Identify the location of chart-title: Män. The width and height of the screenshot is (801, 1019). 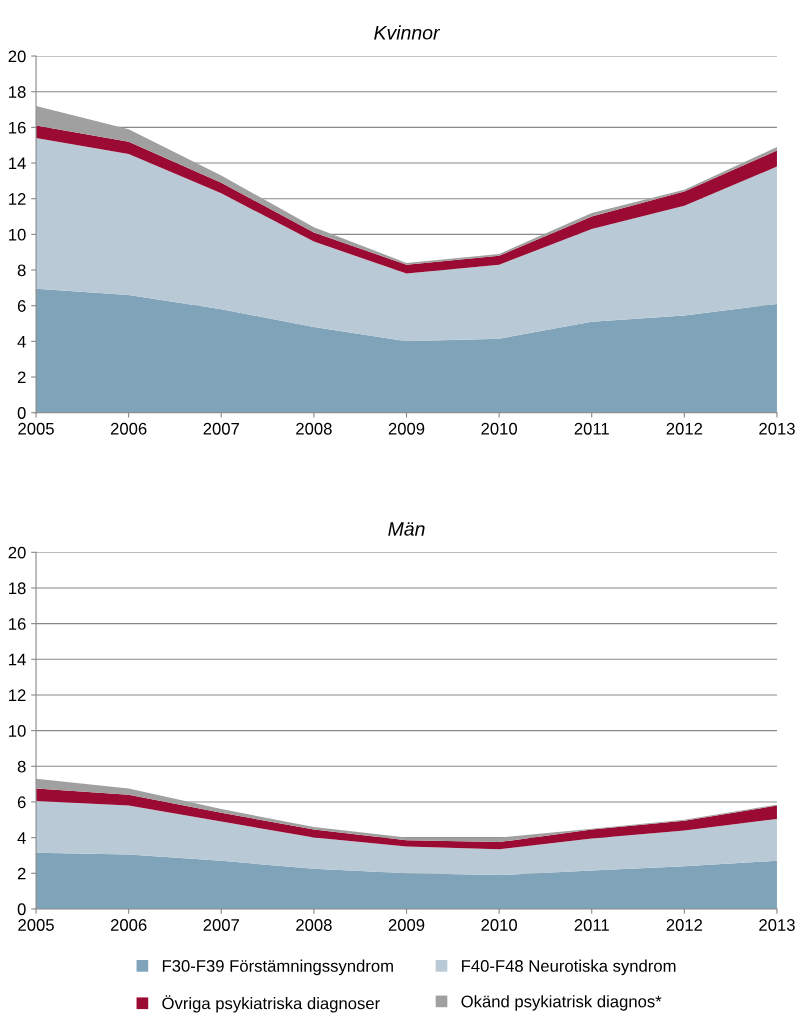
(406, 529).